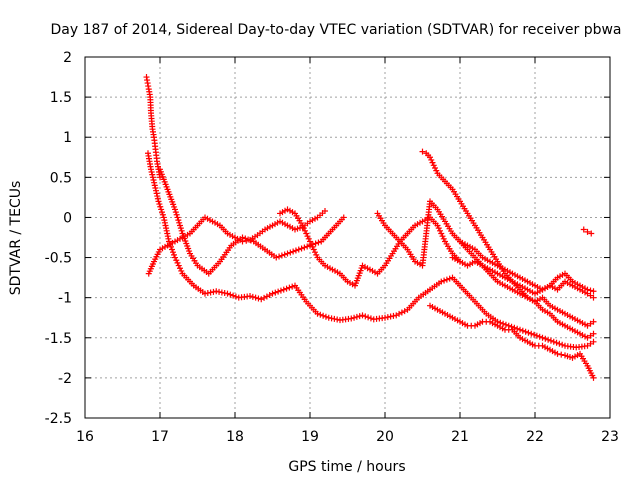  Describe the element at coordinates (58, 339) in the screenshot. I see `y-tick-label: -1.5` at that location.